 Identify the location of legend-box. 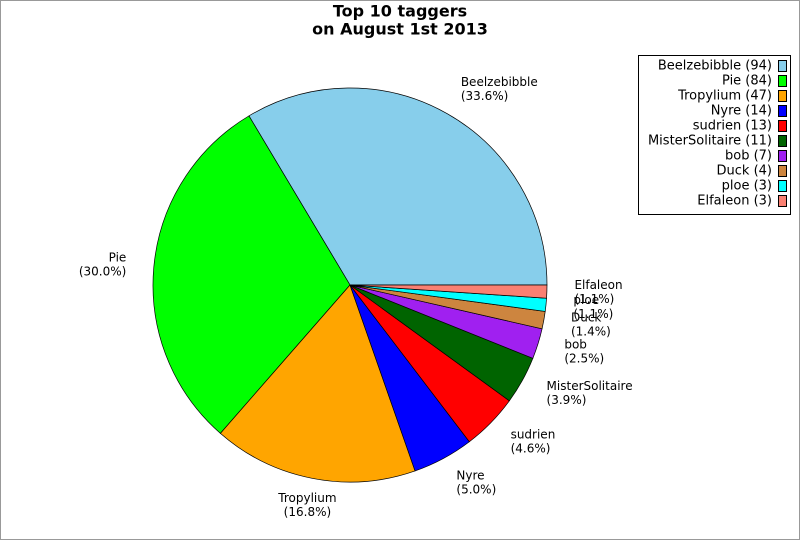
(714, 135).